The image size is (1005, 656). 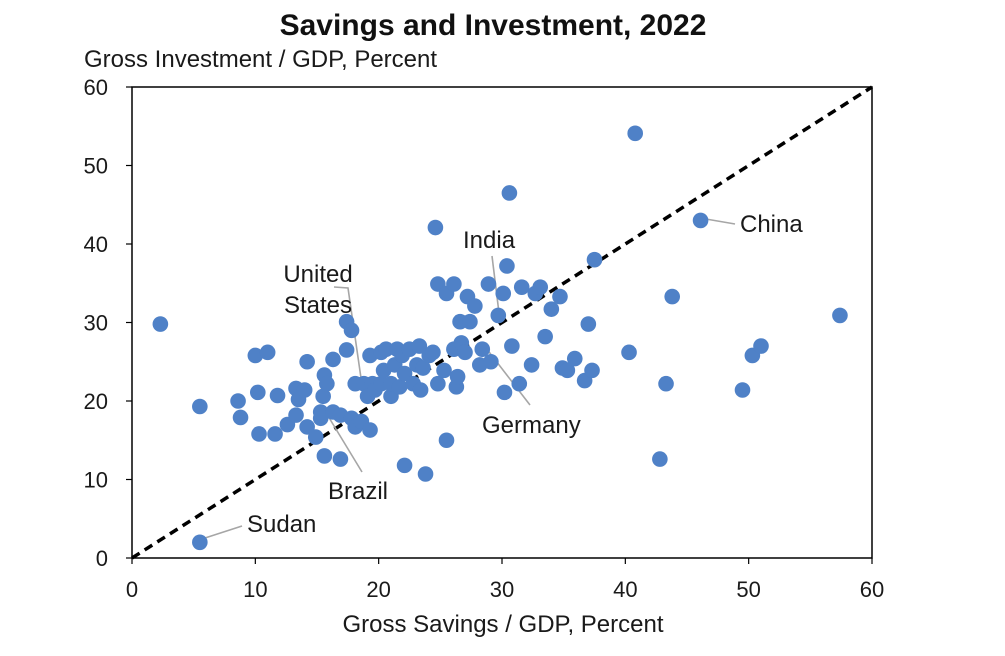 I want to click on x-tick-label: 30, so click(x=502, y=589).